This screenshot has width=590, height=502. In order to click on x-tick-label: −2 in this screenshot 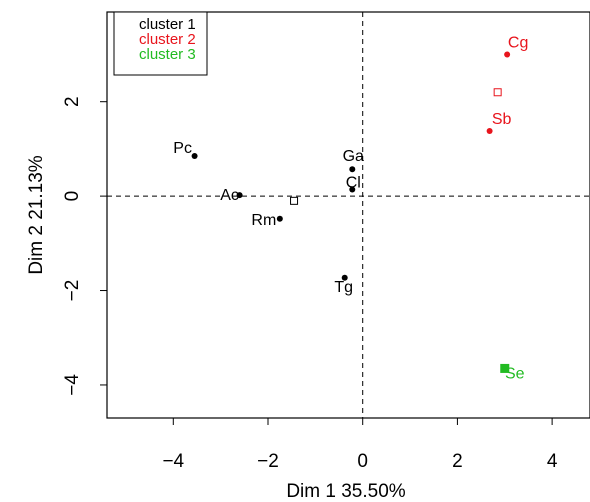, I will do `click(268, 461)`.